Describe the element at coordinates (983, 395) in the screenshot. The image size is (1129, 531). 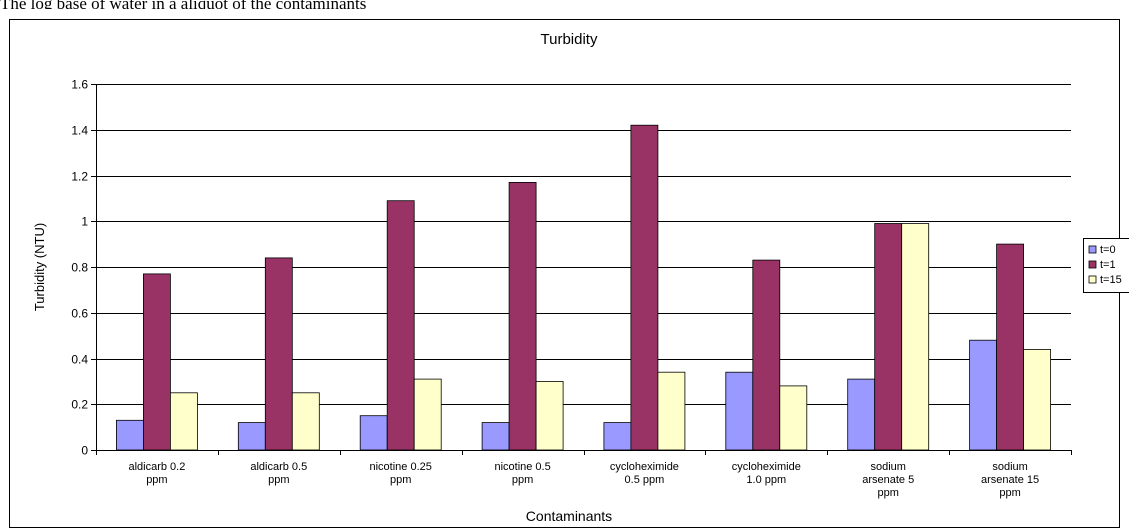
I see `bar-t=0-7` at that location.